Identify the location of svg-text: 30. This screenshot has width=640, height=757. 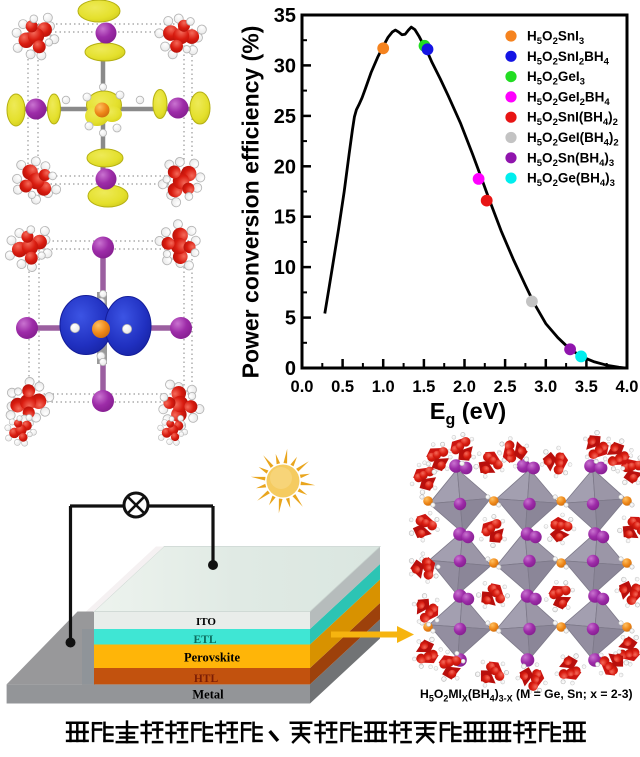
(285, 66).